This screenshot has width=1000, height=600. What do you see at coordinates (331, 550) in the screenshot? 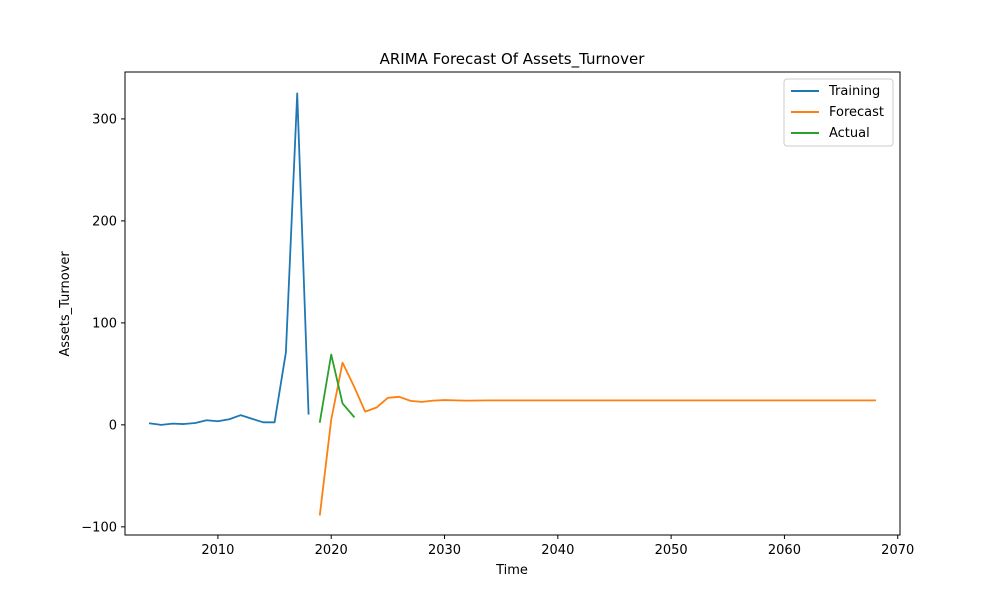
I see `x-tick-label: 2020` at bounding box center [331, 550].